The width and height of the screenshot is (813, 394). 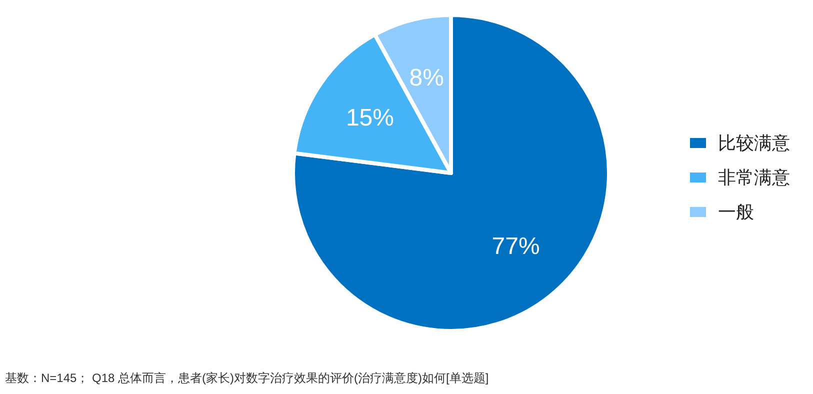 I want to click on data-label: 15%, so click(x=370, y=118).